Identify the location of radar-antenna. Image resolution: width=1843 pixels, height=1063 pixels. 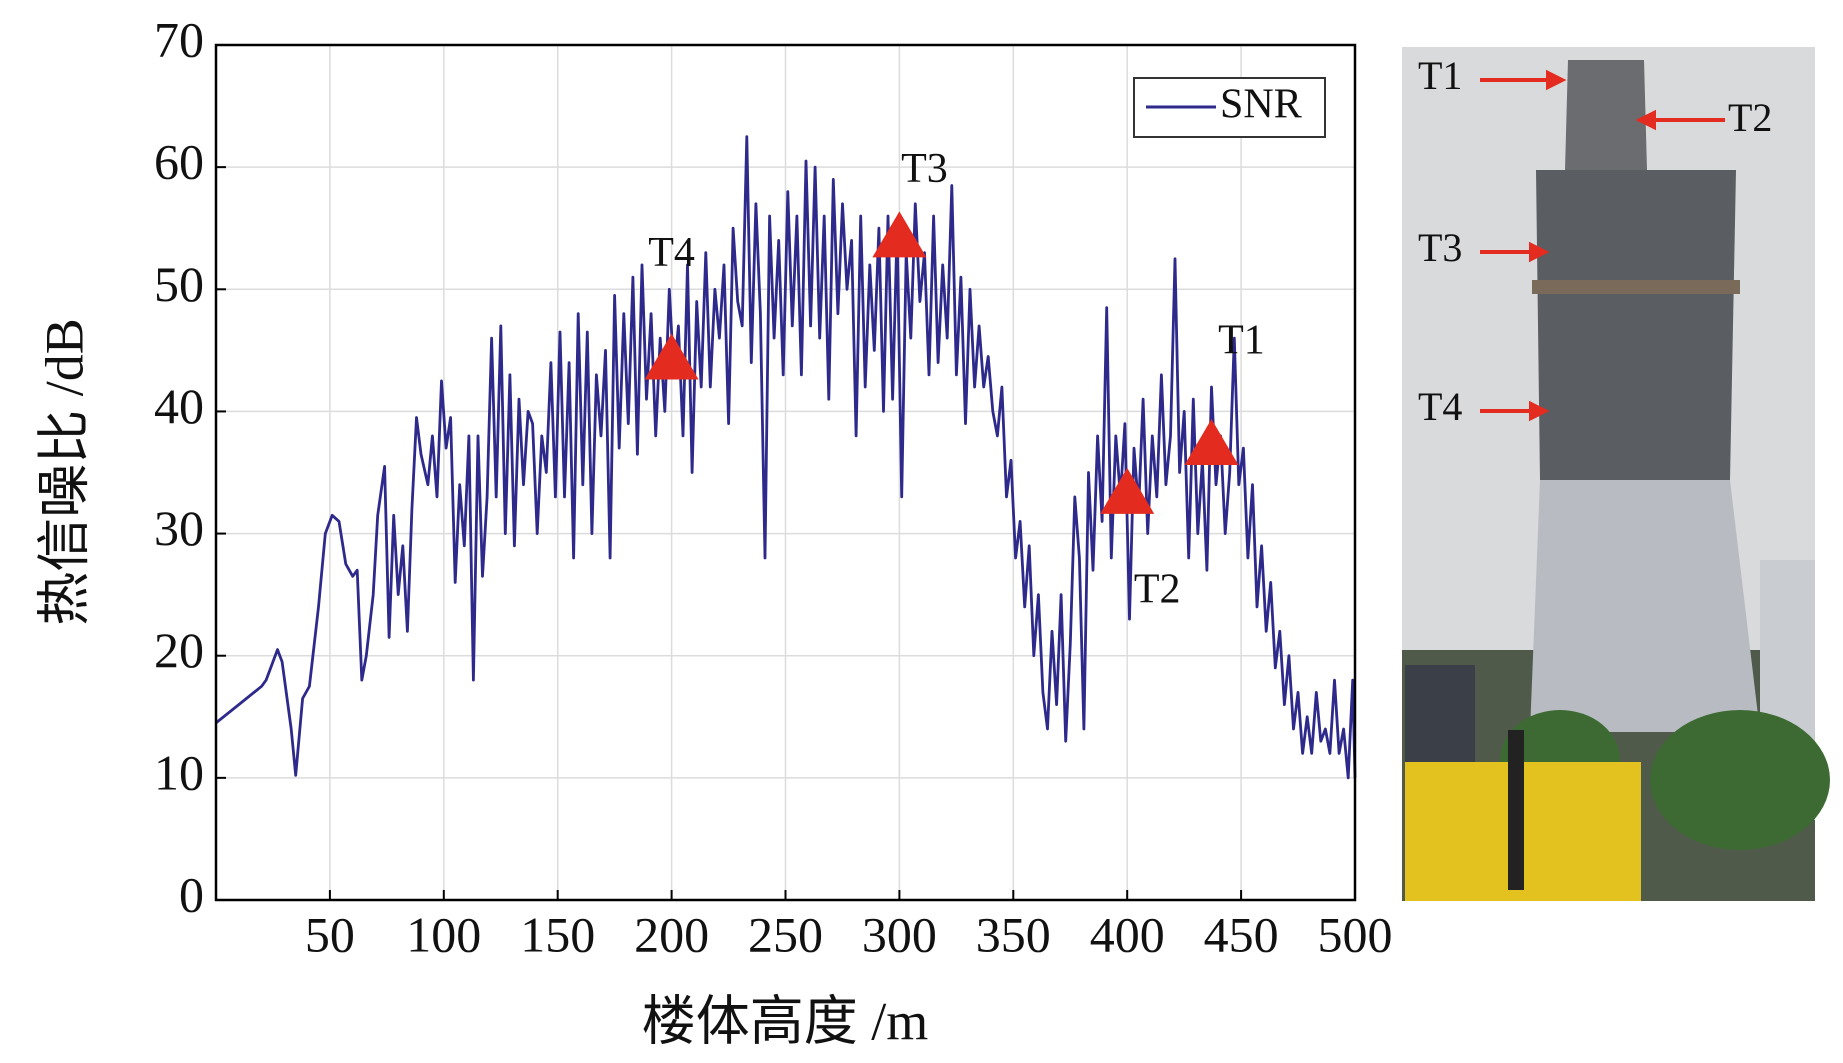
(1516, 810).